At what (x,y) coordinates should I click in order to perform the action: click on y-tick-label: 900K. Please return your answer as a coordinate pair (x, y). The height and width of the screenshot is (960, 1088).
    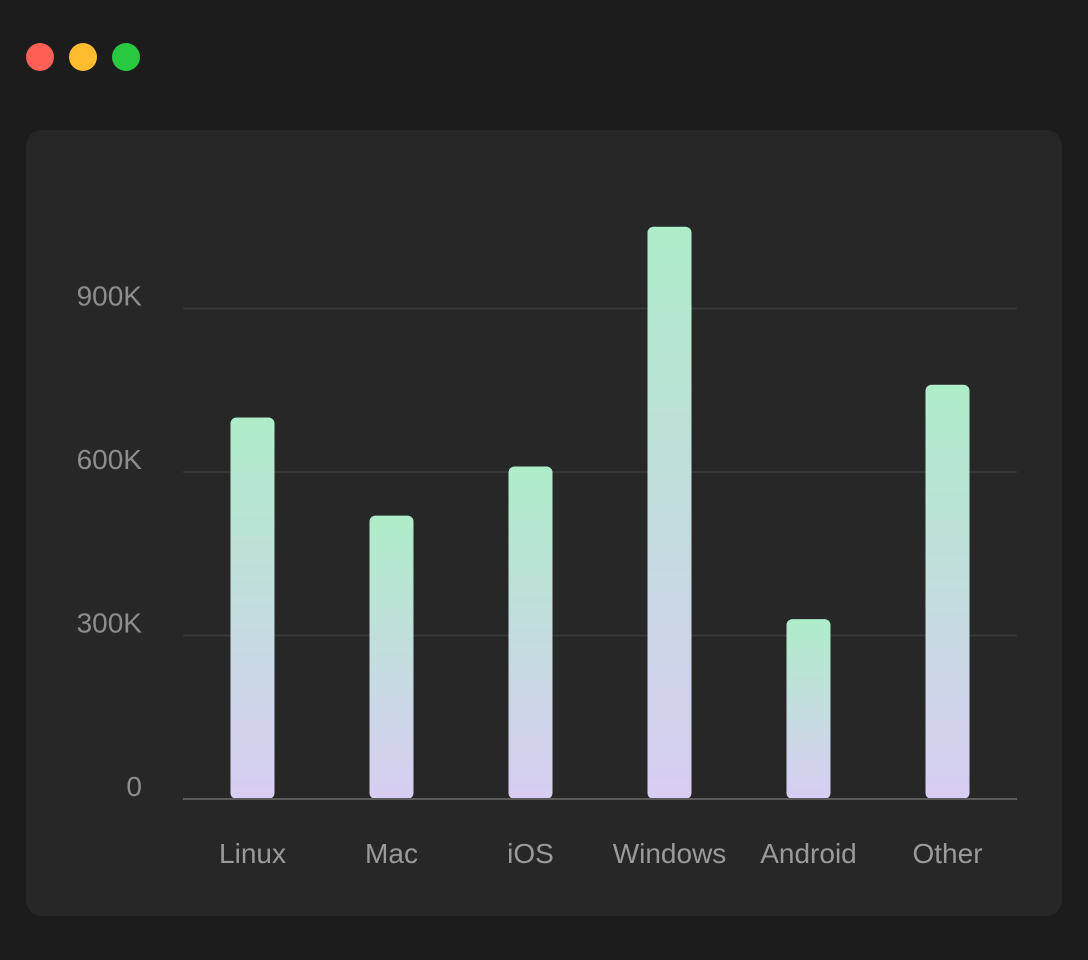
    Looking at the image, I should click on (110, 296).